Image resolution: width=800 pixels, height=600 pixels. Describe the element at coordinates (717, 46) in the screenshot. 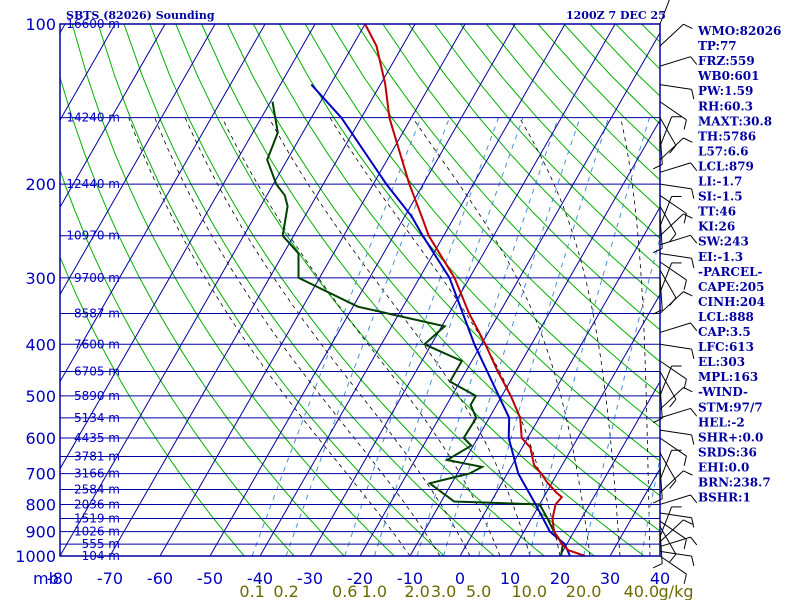

I see `index-value: TP:77` at that location.